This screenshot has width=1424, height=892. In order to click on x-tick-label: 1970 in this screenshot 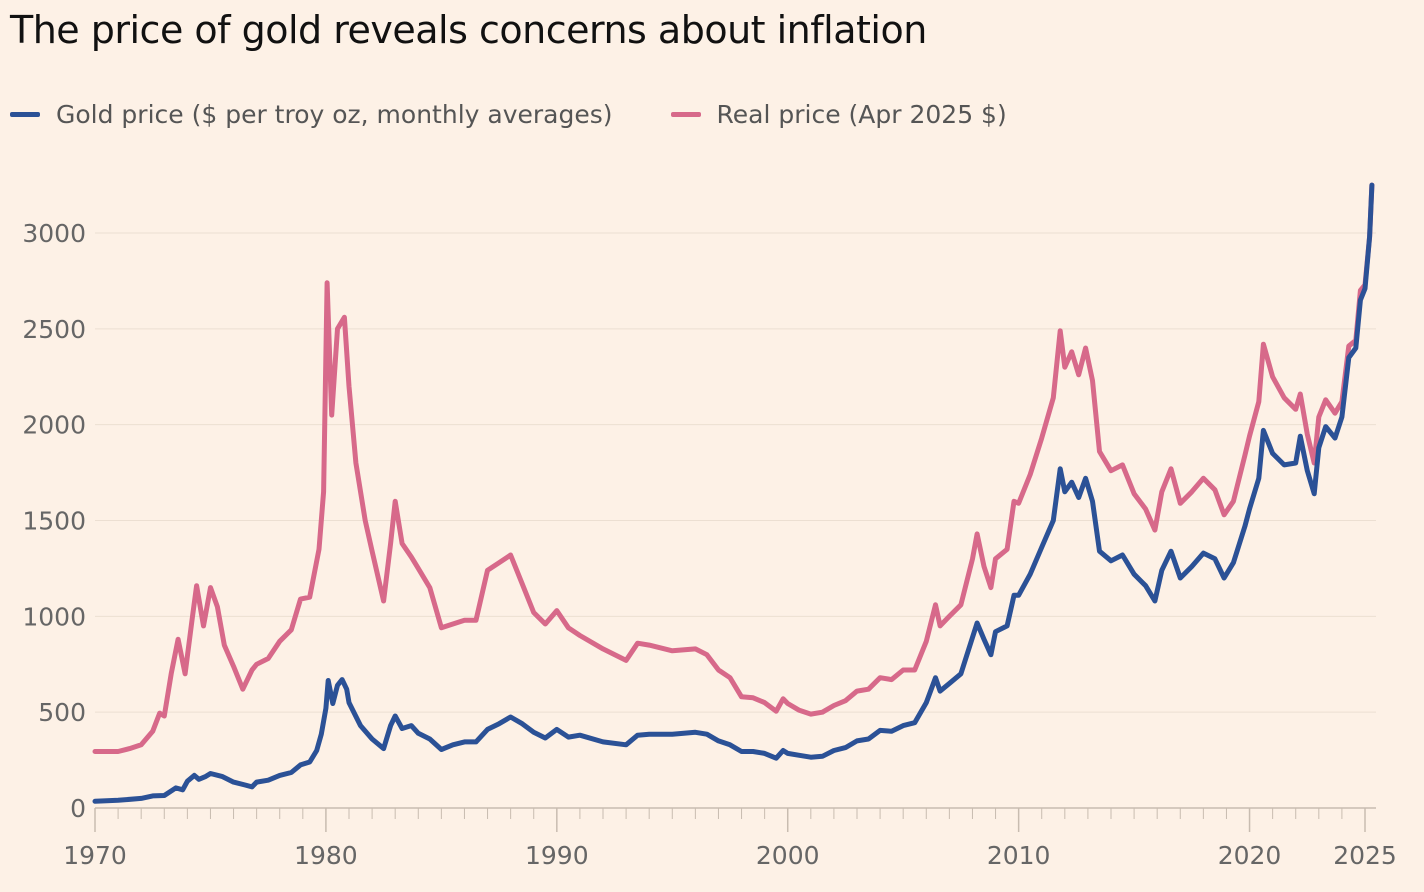, I will do `click(95, 855)`.